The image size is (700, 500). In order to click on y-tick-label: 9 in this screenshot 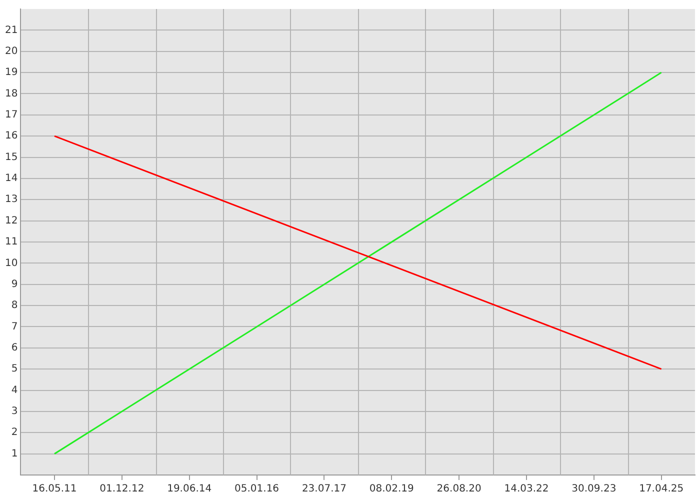, I will do `click(14, 284)`.